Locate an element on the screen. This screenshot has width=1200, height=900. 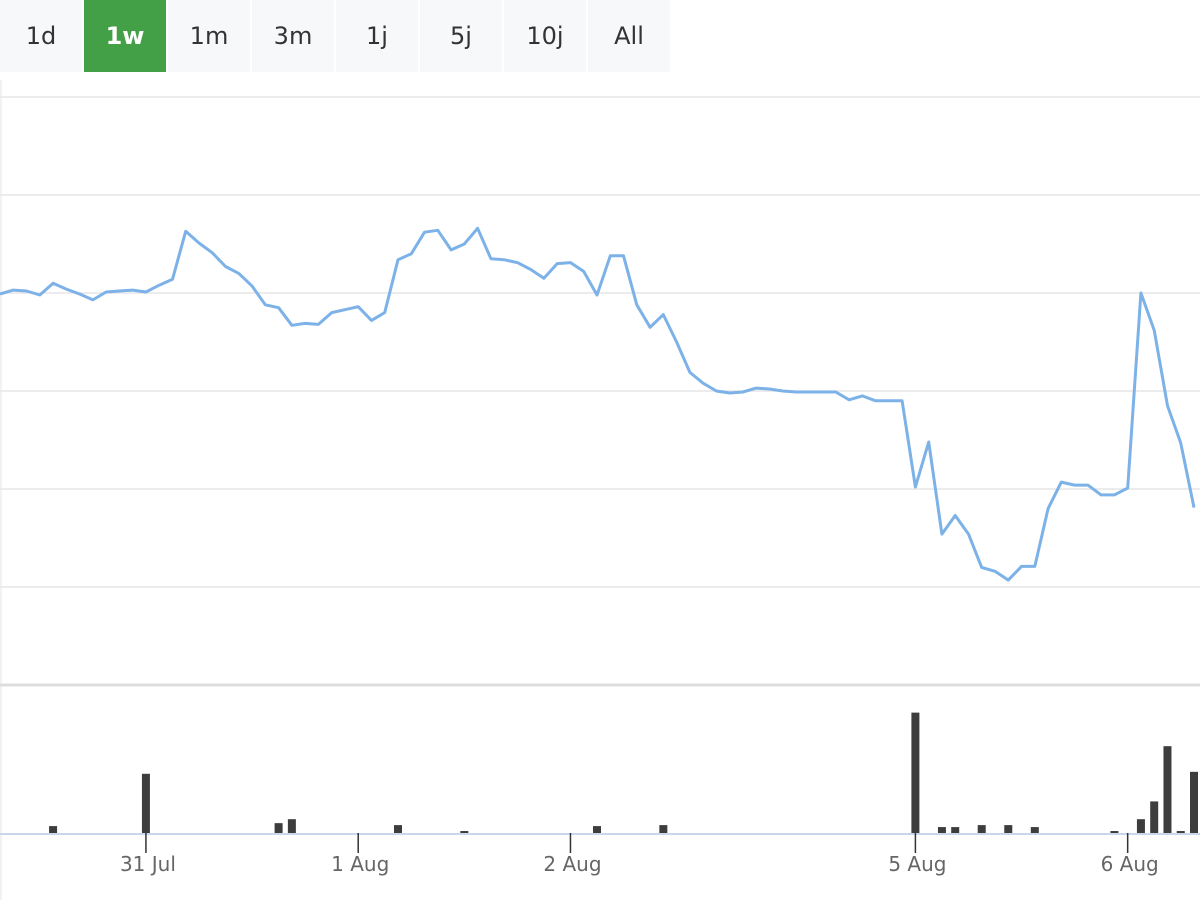
range-button: 1j is located at coordinates (377, 36).